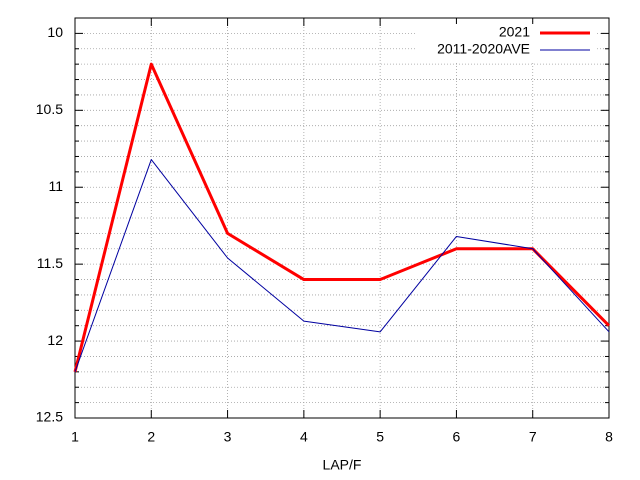  I want to click on x-tick-label: 2, so click(151, 437).